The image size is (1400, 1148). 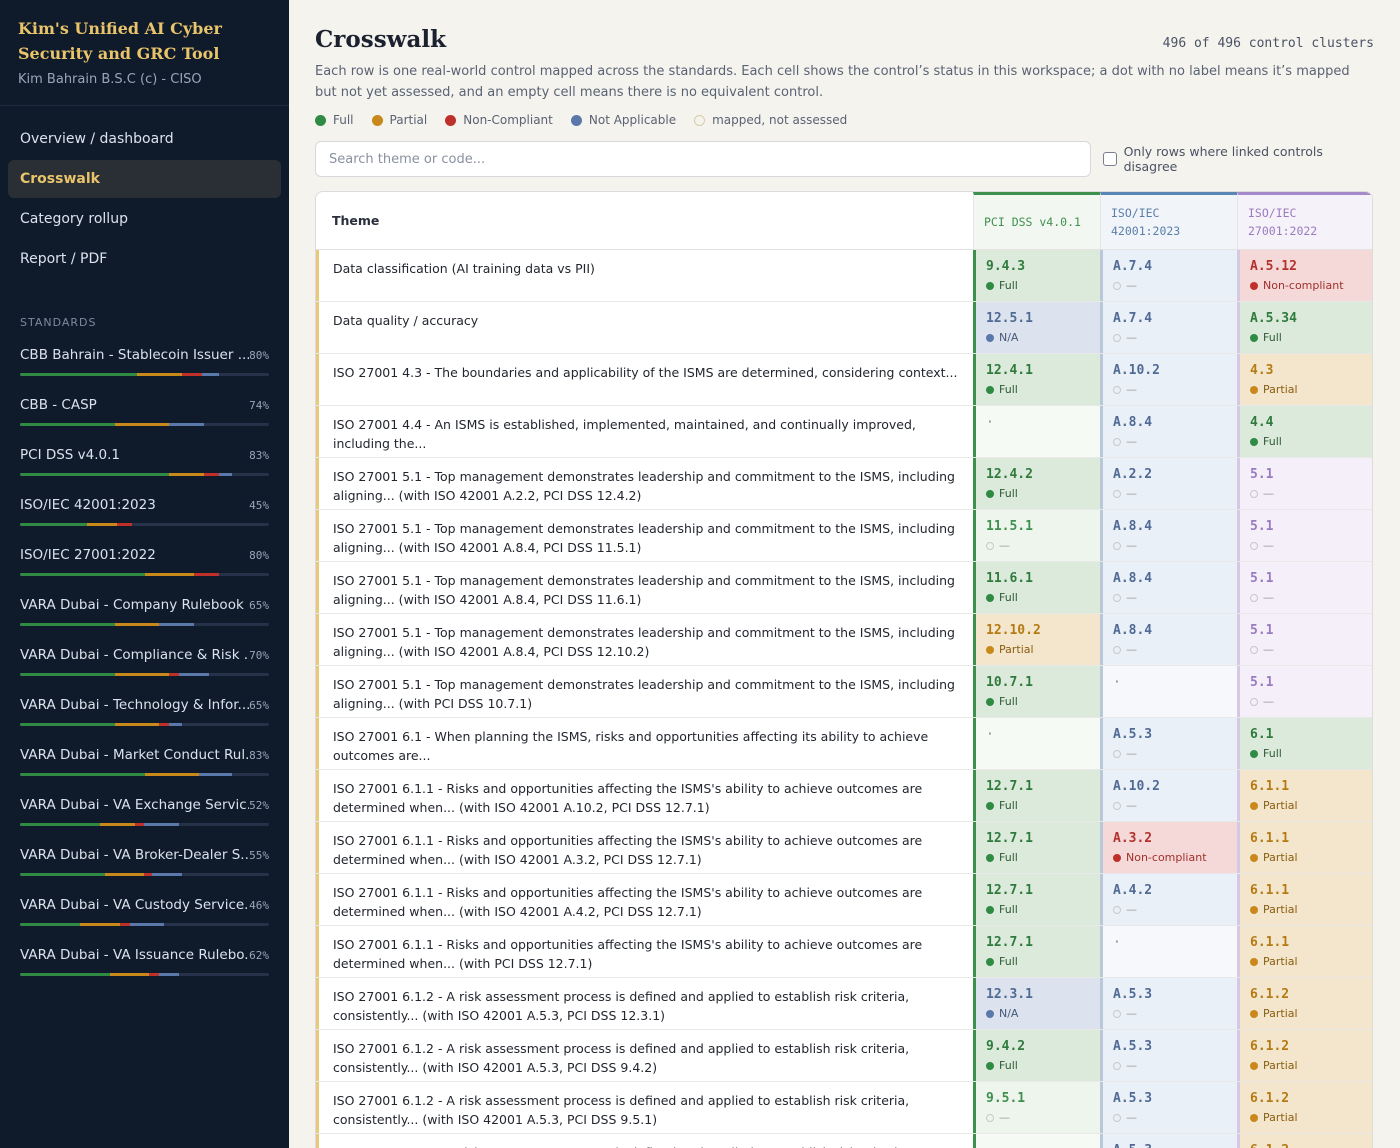 I want to click on control-cell-pci: 12.10.2 Partial, so click(x=1036, y=639).